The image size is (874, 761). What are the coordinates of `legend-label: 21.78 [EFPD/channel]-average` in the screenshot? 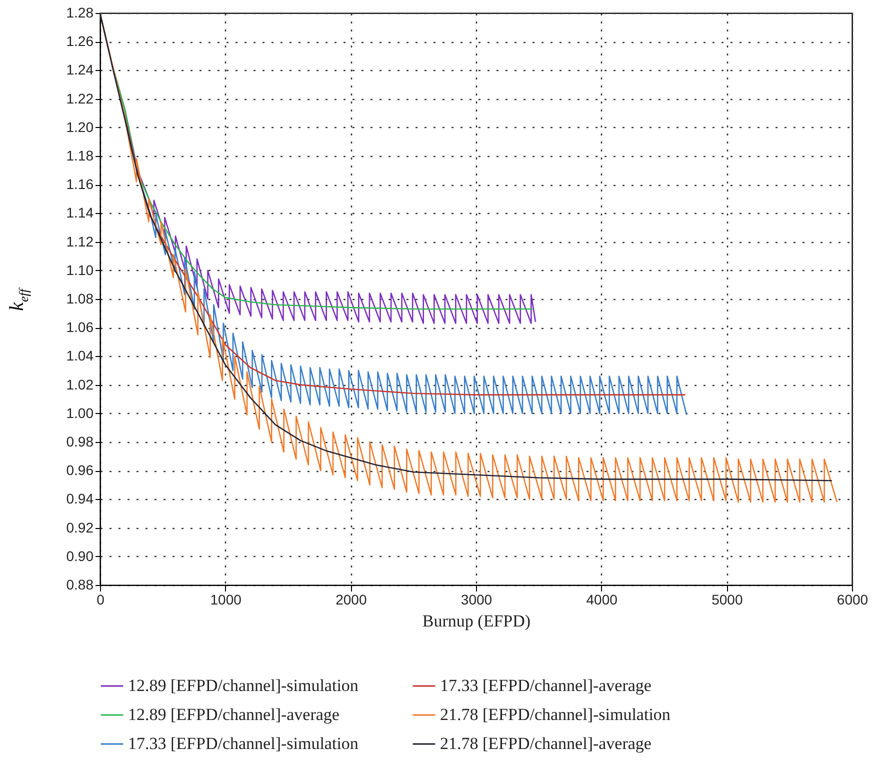 It's located at (546, 743).